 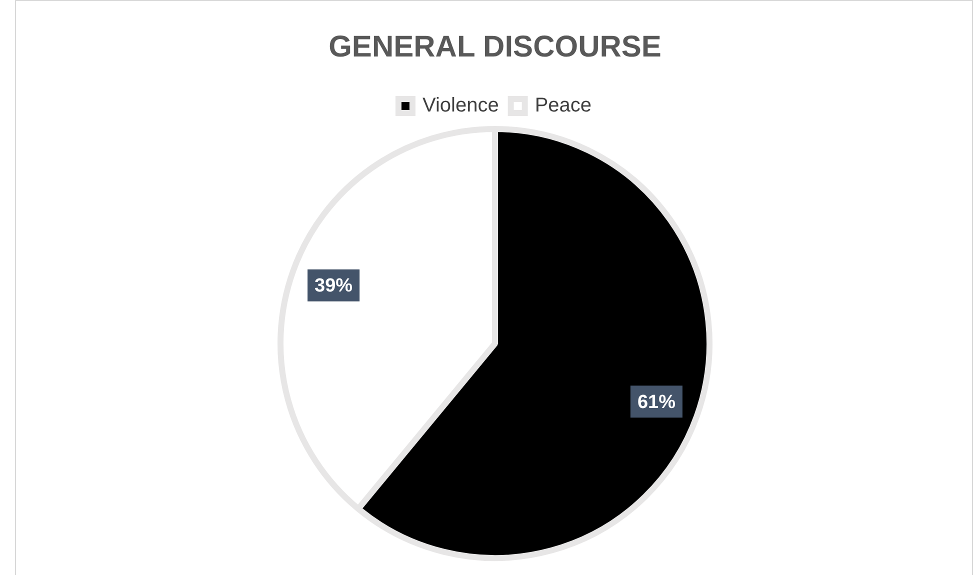 What do you see at coordinates (656, 402) in the screenshot?
I see `data-label: 61%` at bounding box center [656, 402].